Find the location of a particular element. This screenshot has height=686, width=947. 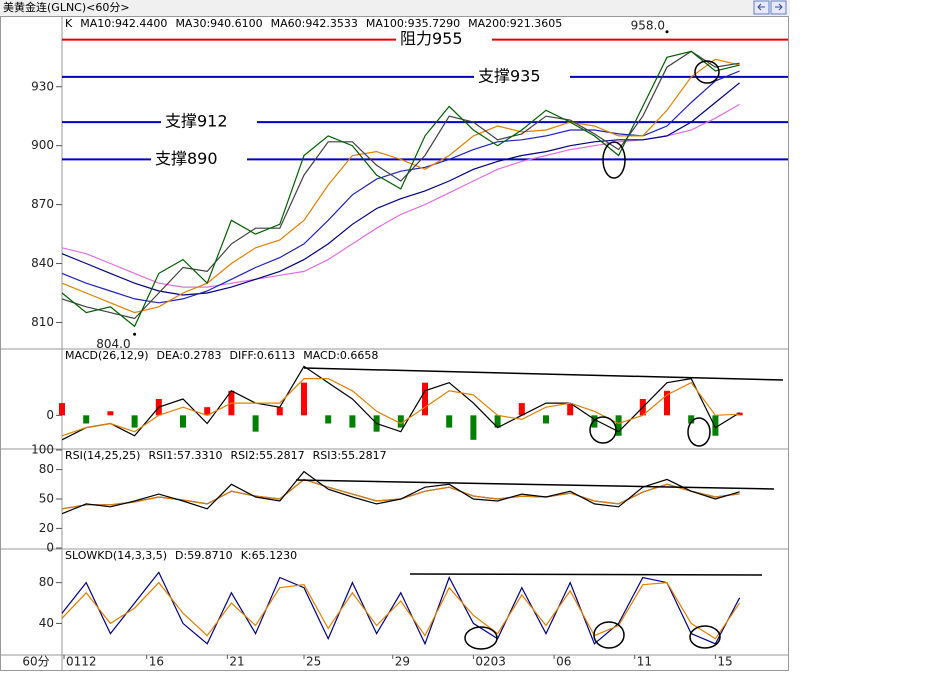

level-label: 支撑935 is located at coordinates (509, 75).